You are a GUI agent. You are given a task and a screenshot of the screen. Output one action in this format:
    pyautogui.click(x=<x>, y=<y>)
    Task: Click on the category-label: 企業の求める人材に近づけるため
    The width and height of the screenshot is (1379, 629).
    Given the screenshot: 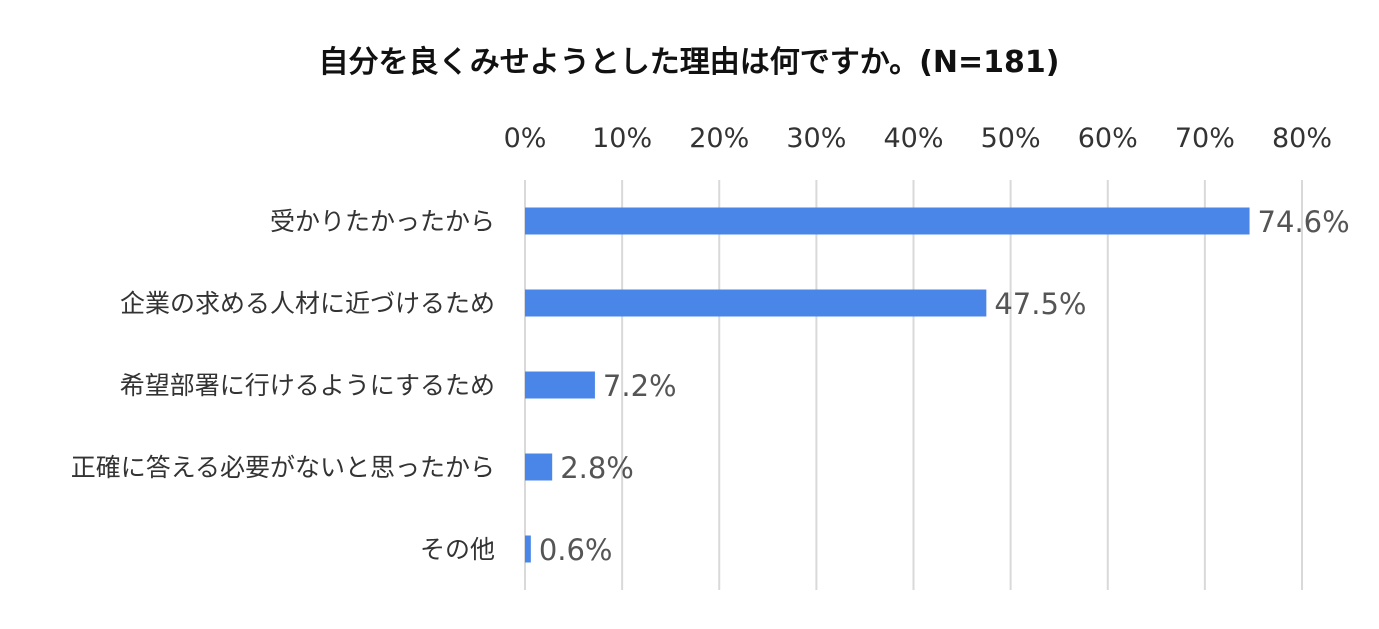 What is the action you would take?
    pyautogui.click(x=307, y=303)
    